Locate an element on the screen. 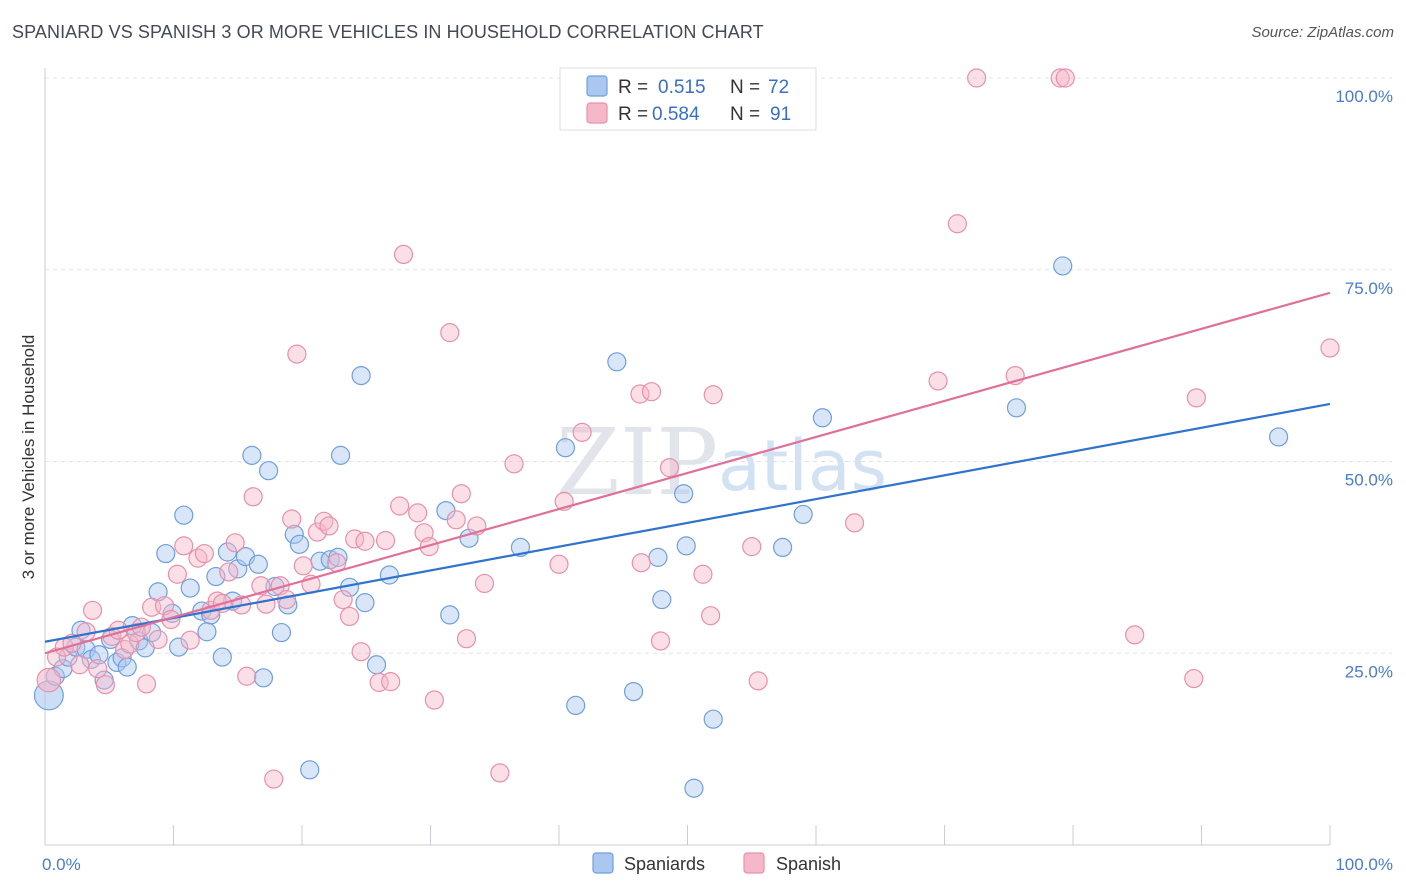 The height and width of the screenshot is (892, 1406). legend-n-value-2: 91 is located at coordinates (780, 114).